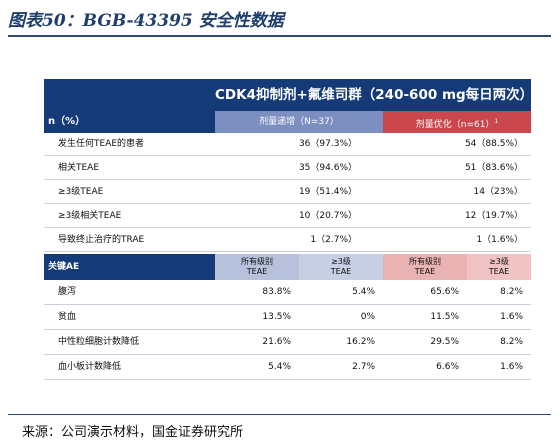  What do you see at coordinates (67, 292) in the screenshot?
I see `ae-name: 腹泻` at bounding box center [67, 292].